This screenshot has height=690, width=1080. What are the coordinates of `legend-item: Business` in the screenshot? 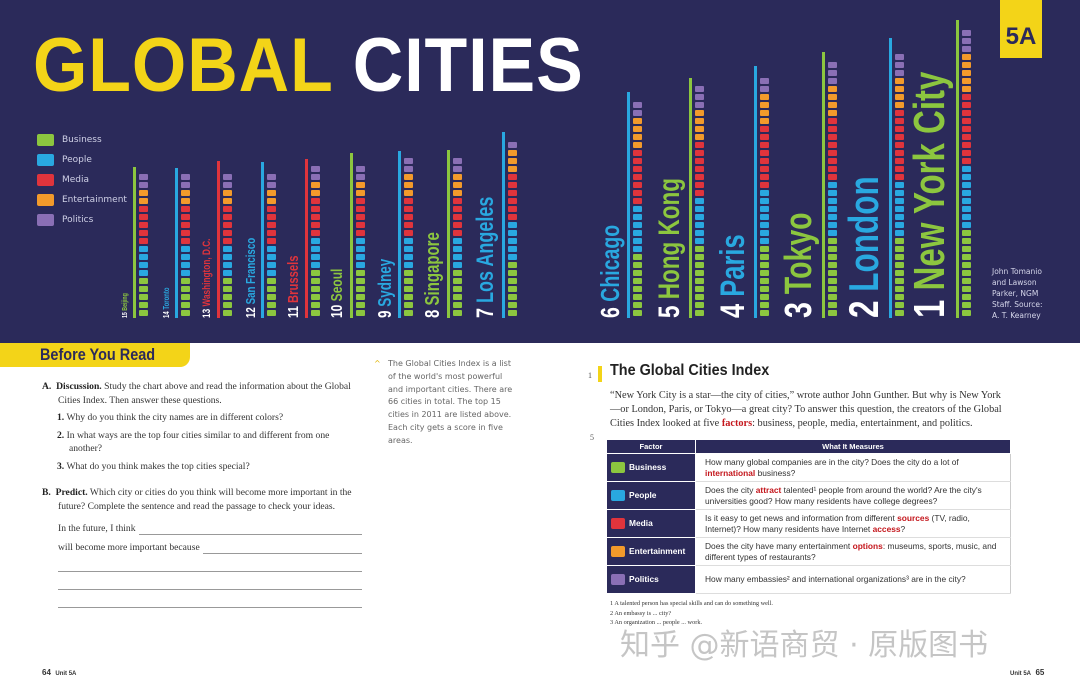 It's located at (82, 140).